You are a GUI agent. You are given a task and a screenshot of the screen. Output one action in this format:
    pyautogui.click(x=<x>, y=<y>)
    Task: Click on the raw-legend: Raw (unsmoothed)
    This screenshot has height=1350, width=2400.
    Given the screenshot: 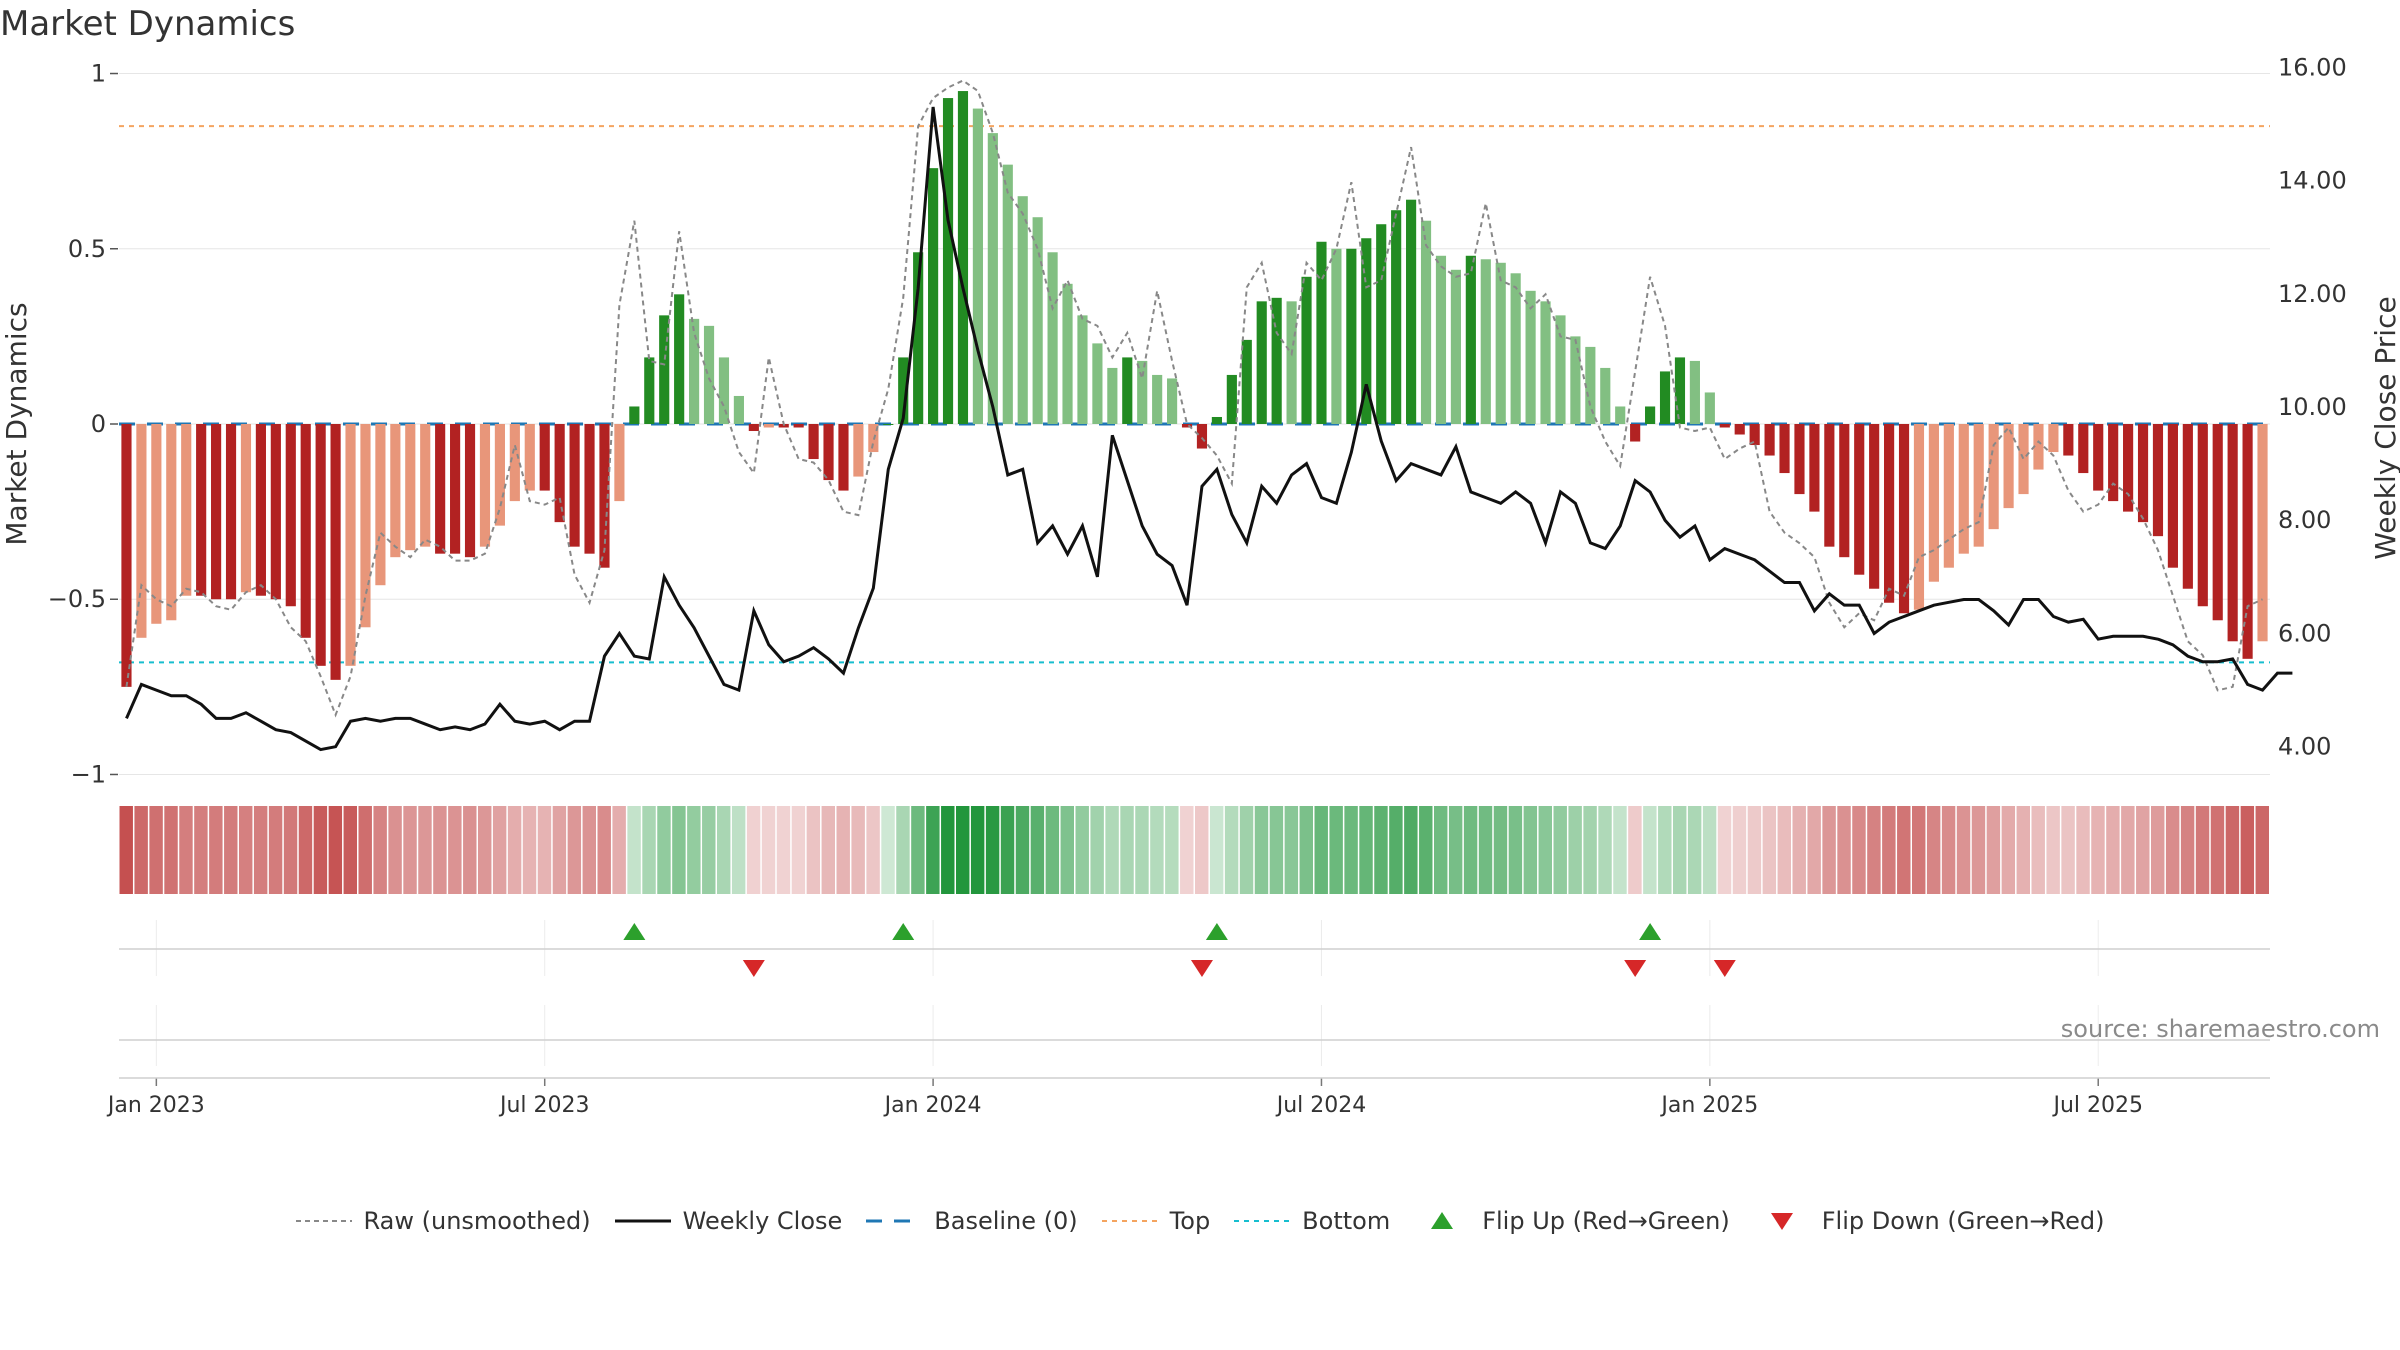 What is the action you would take?
    pyautogui.click(x=443, y=1221)
    